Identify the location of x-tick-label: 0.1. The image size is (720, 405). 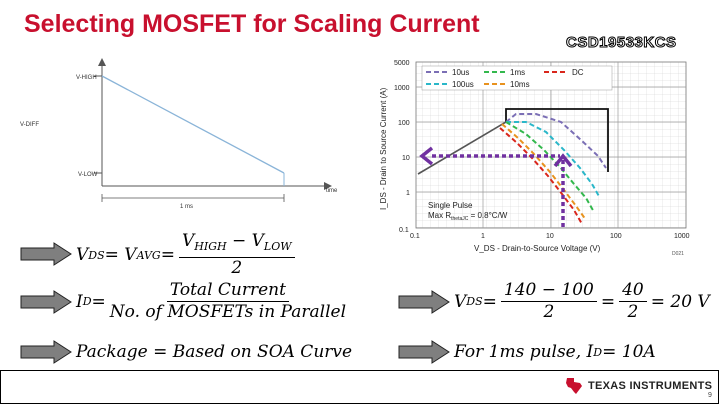
(415, 236).